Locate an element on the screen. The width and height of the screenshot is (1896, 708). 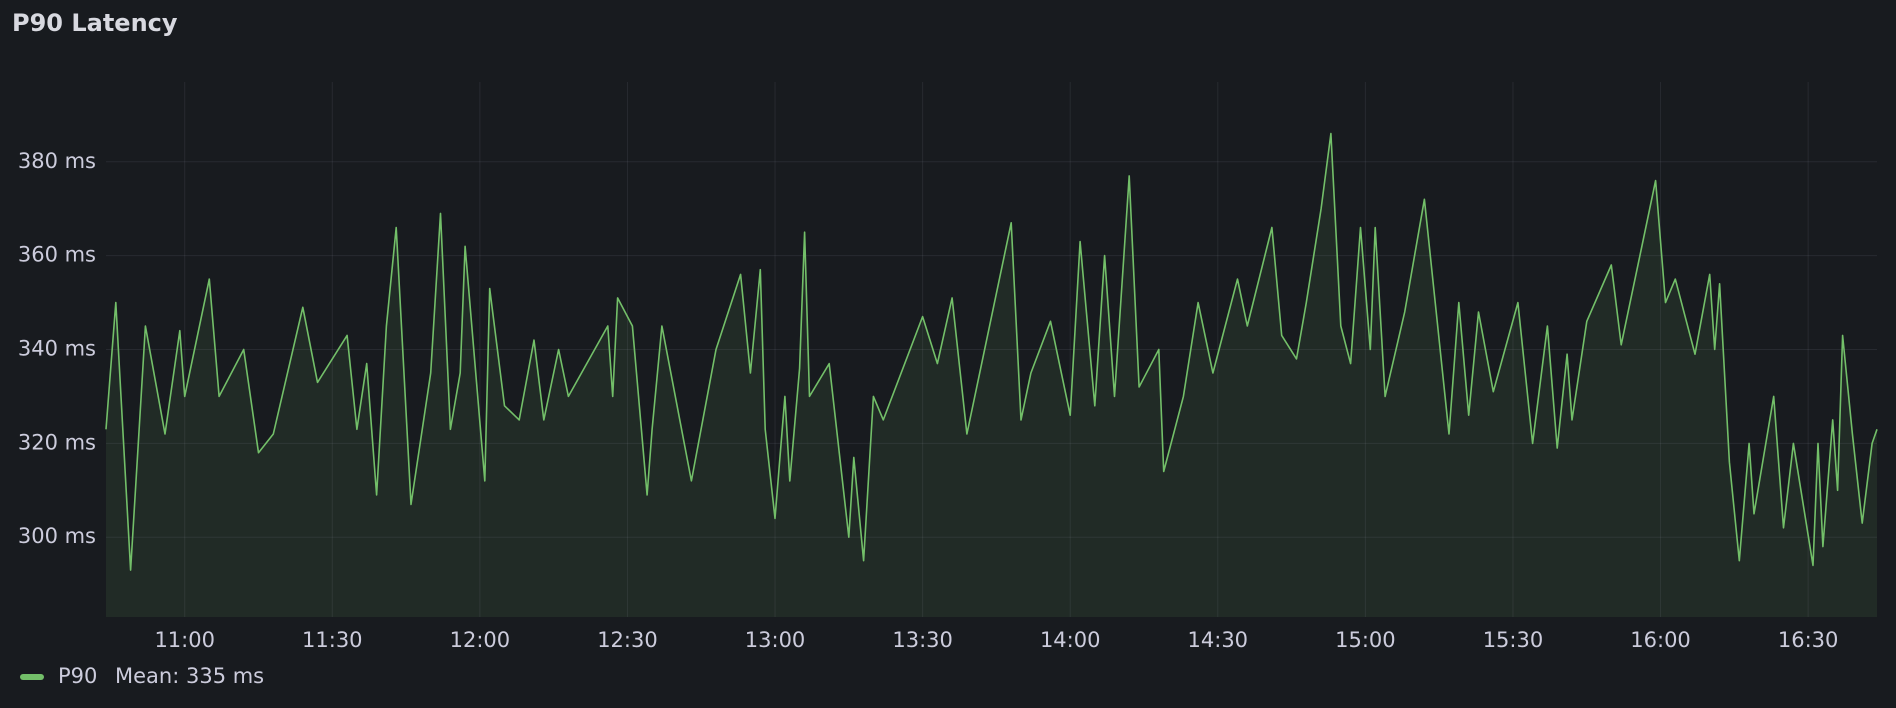
legend-swatch is located at coordinates (32, 677).